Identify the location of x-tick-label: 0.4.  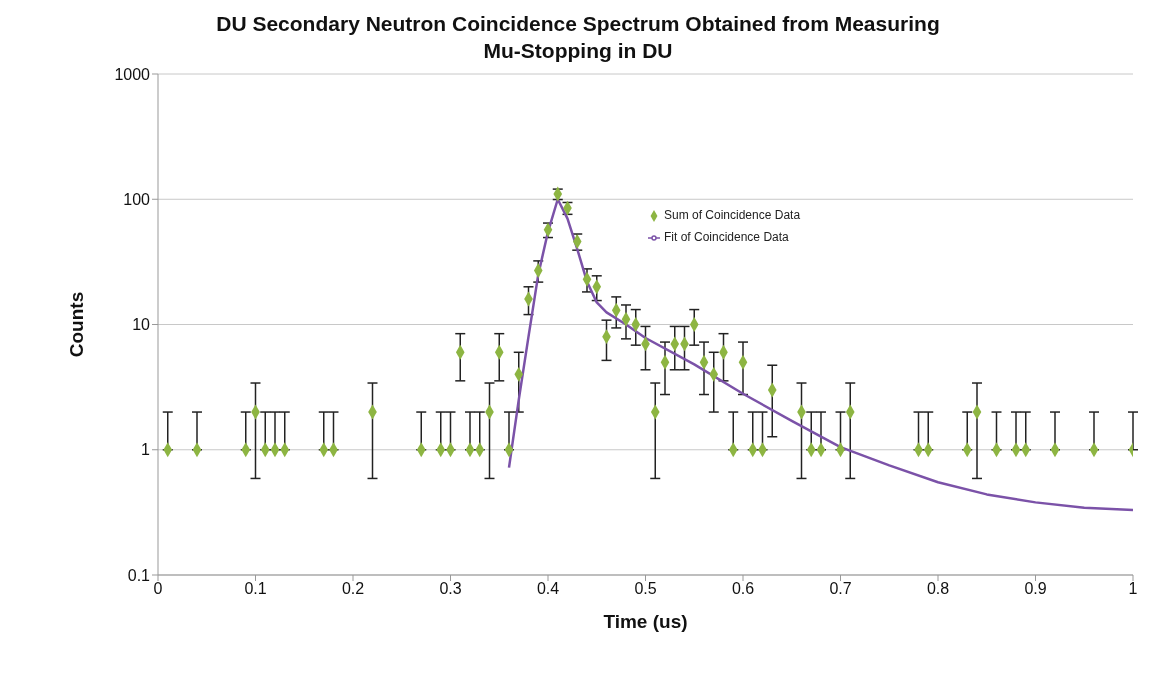
(548, 589).